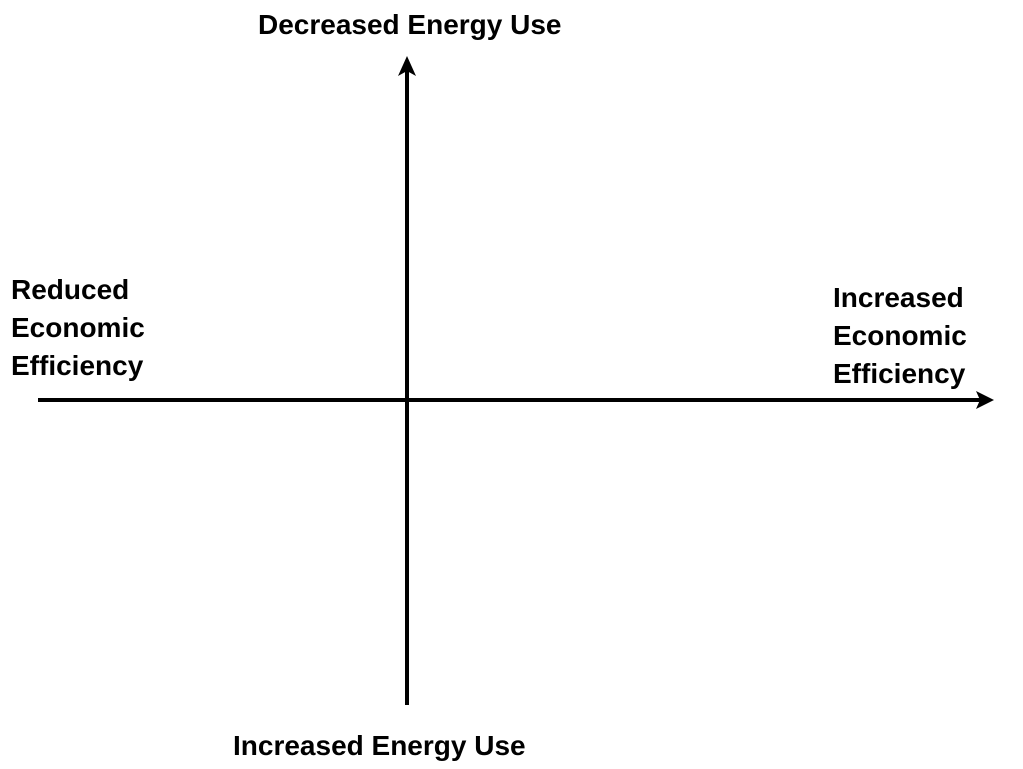  I want to click on top-label-text: Decreased Energy Use, so click(410, 24).